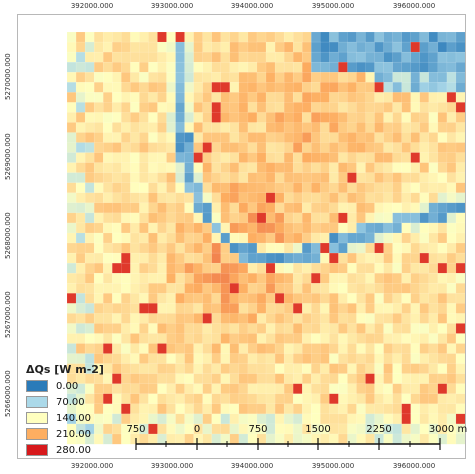  I want to click on legend-swatch, so click(37, 386).